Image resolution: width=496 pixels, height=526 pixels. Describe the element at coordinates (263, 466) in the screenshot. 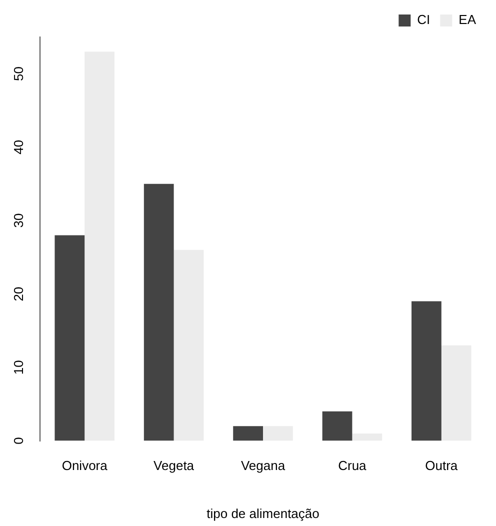

I see `x-tick-label: Vegana` at that location.